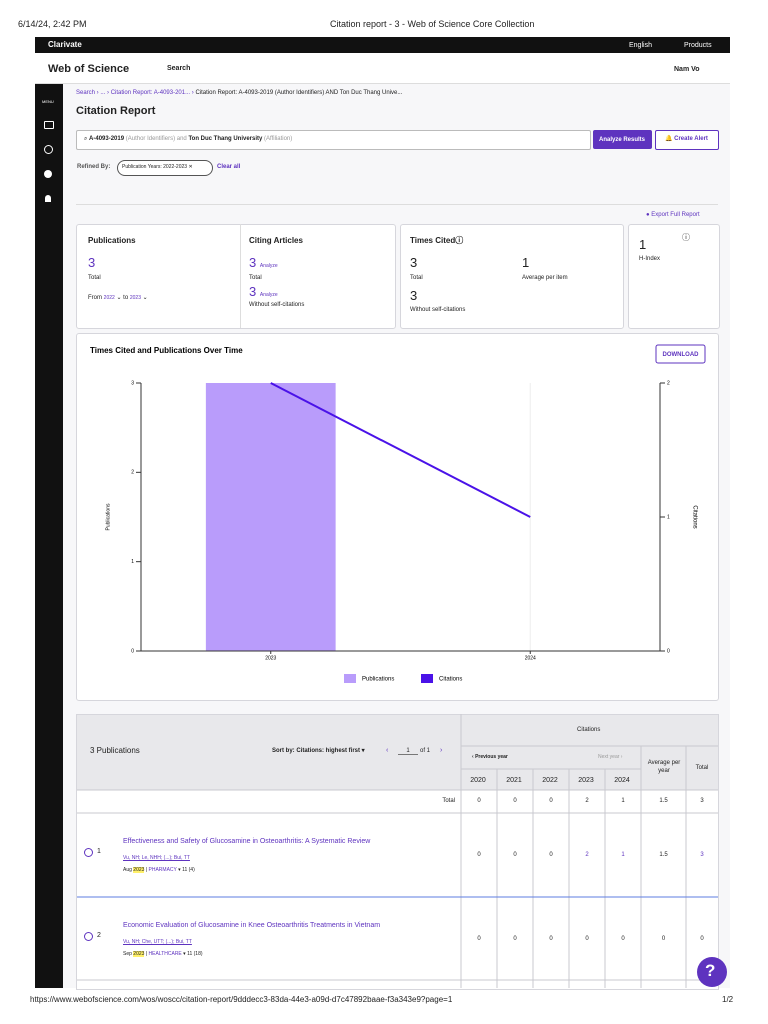  What do you see at coordinates (89, 69) in the screenshot?
I see `logo: Web of Science` at bounding box center [89, 69].